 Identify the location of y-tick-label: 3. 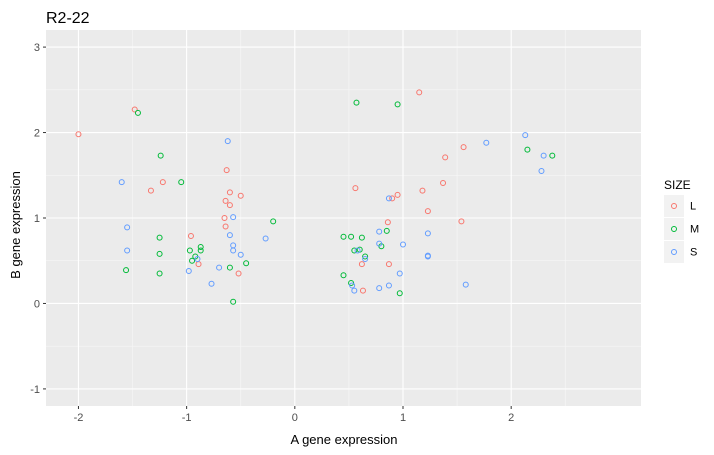
(37, 48).